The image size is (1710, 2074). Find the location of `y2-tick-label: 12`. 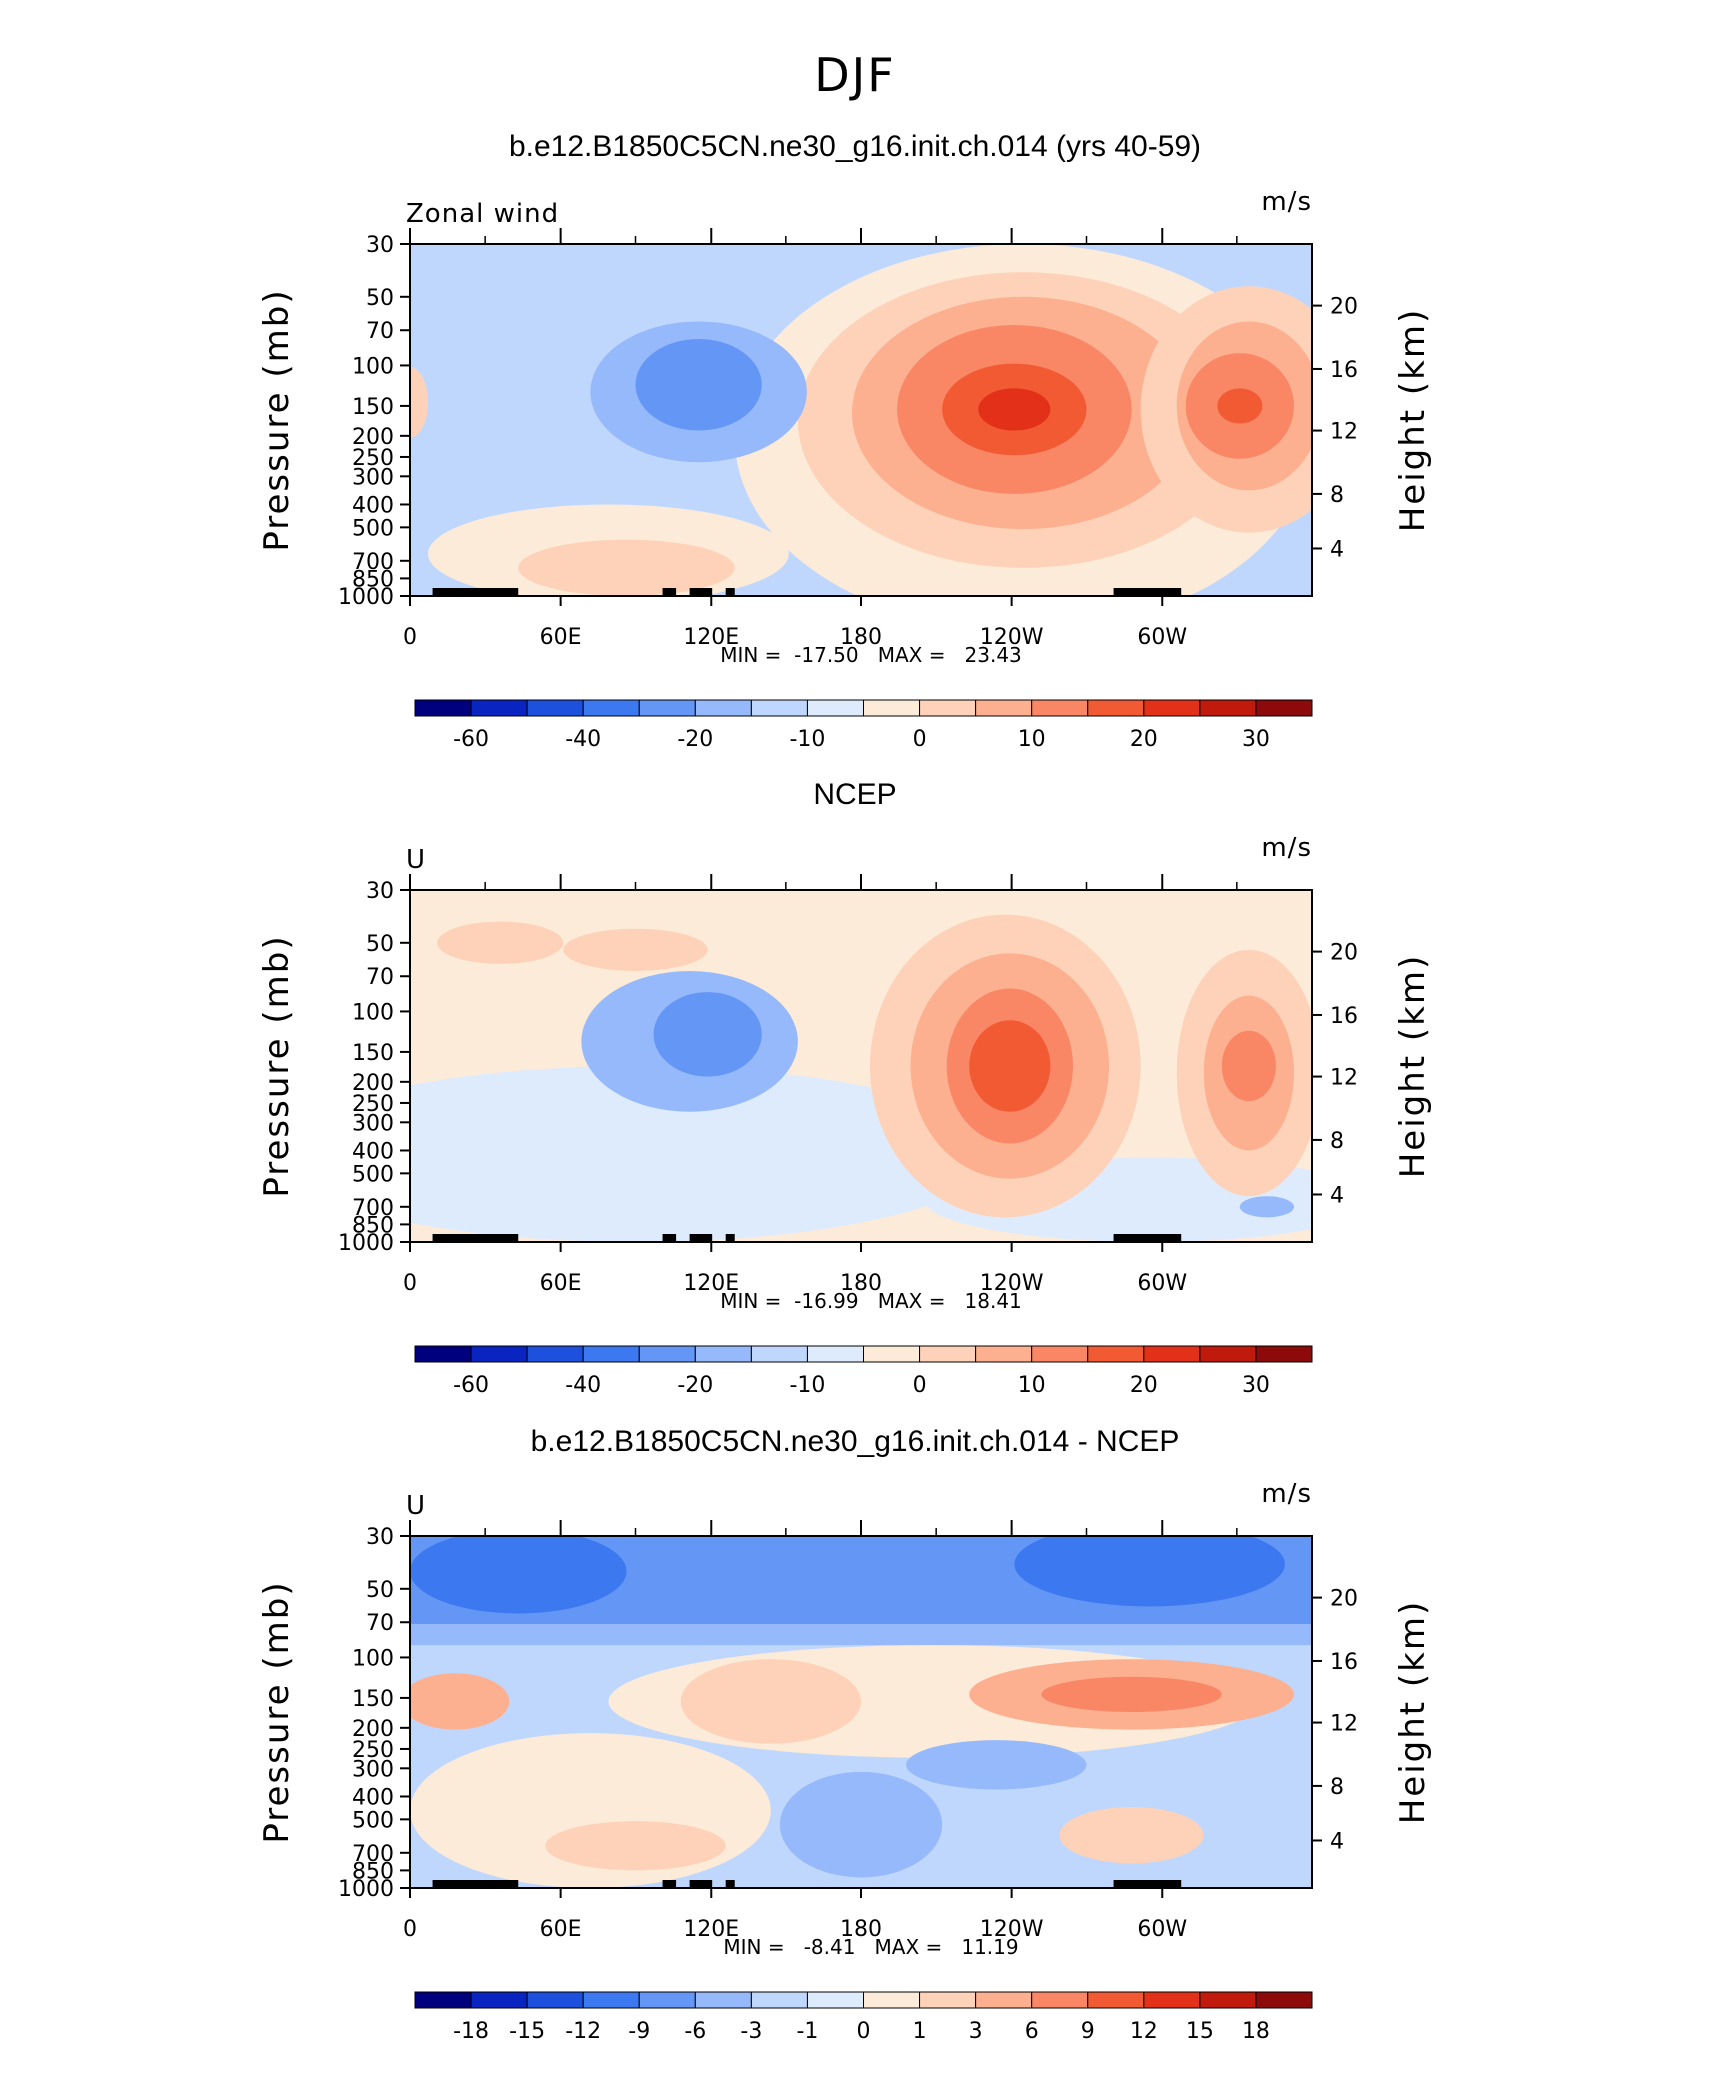

y2-tick-label: 12 is located at coordinates (1344, 432).